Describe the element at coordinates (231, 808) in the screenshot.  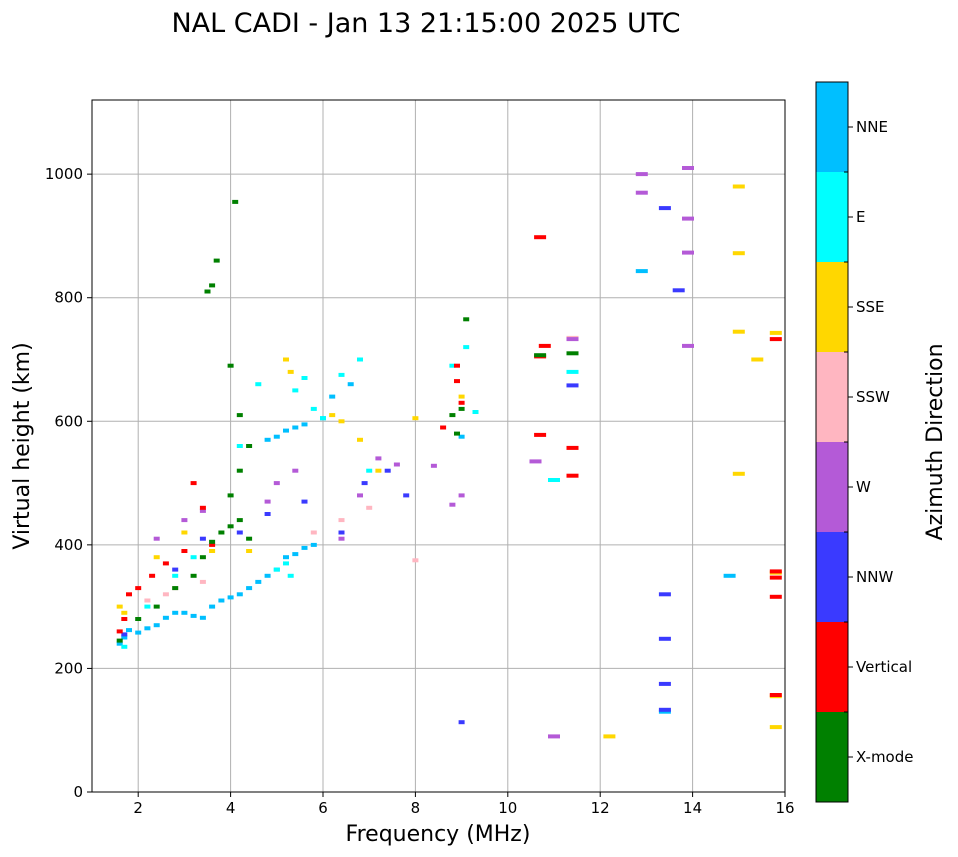
I see `x-tick-label: 4` at that location.